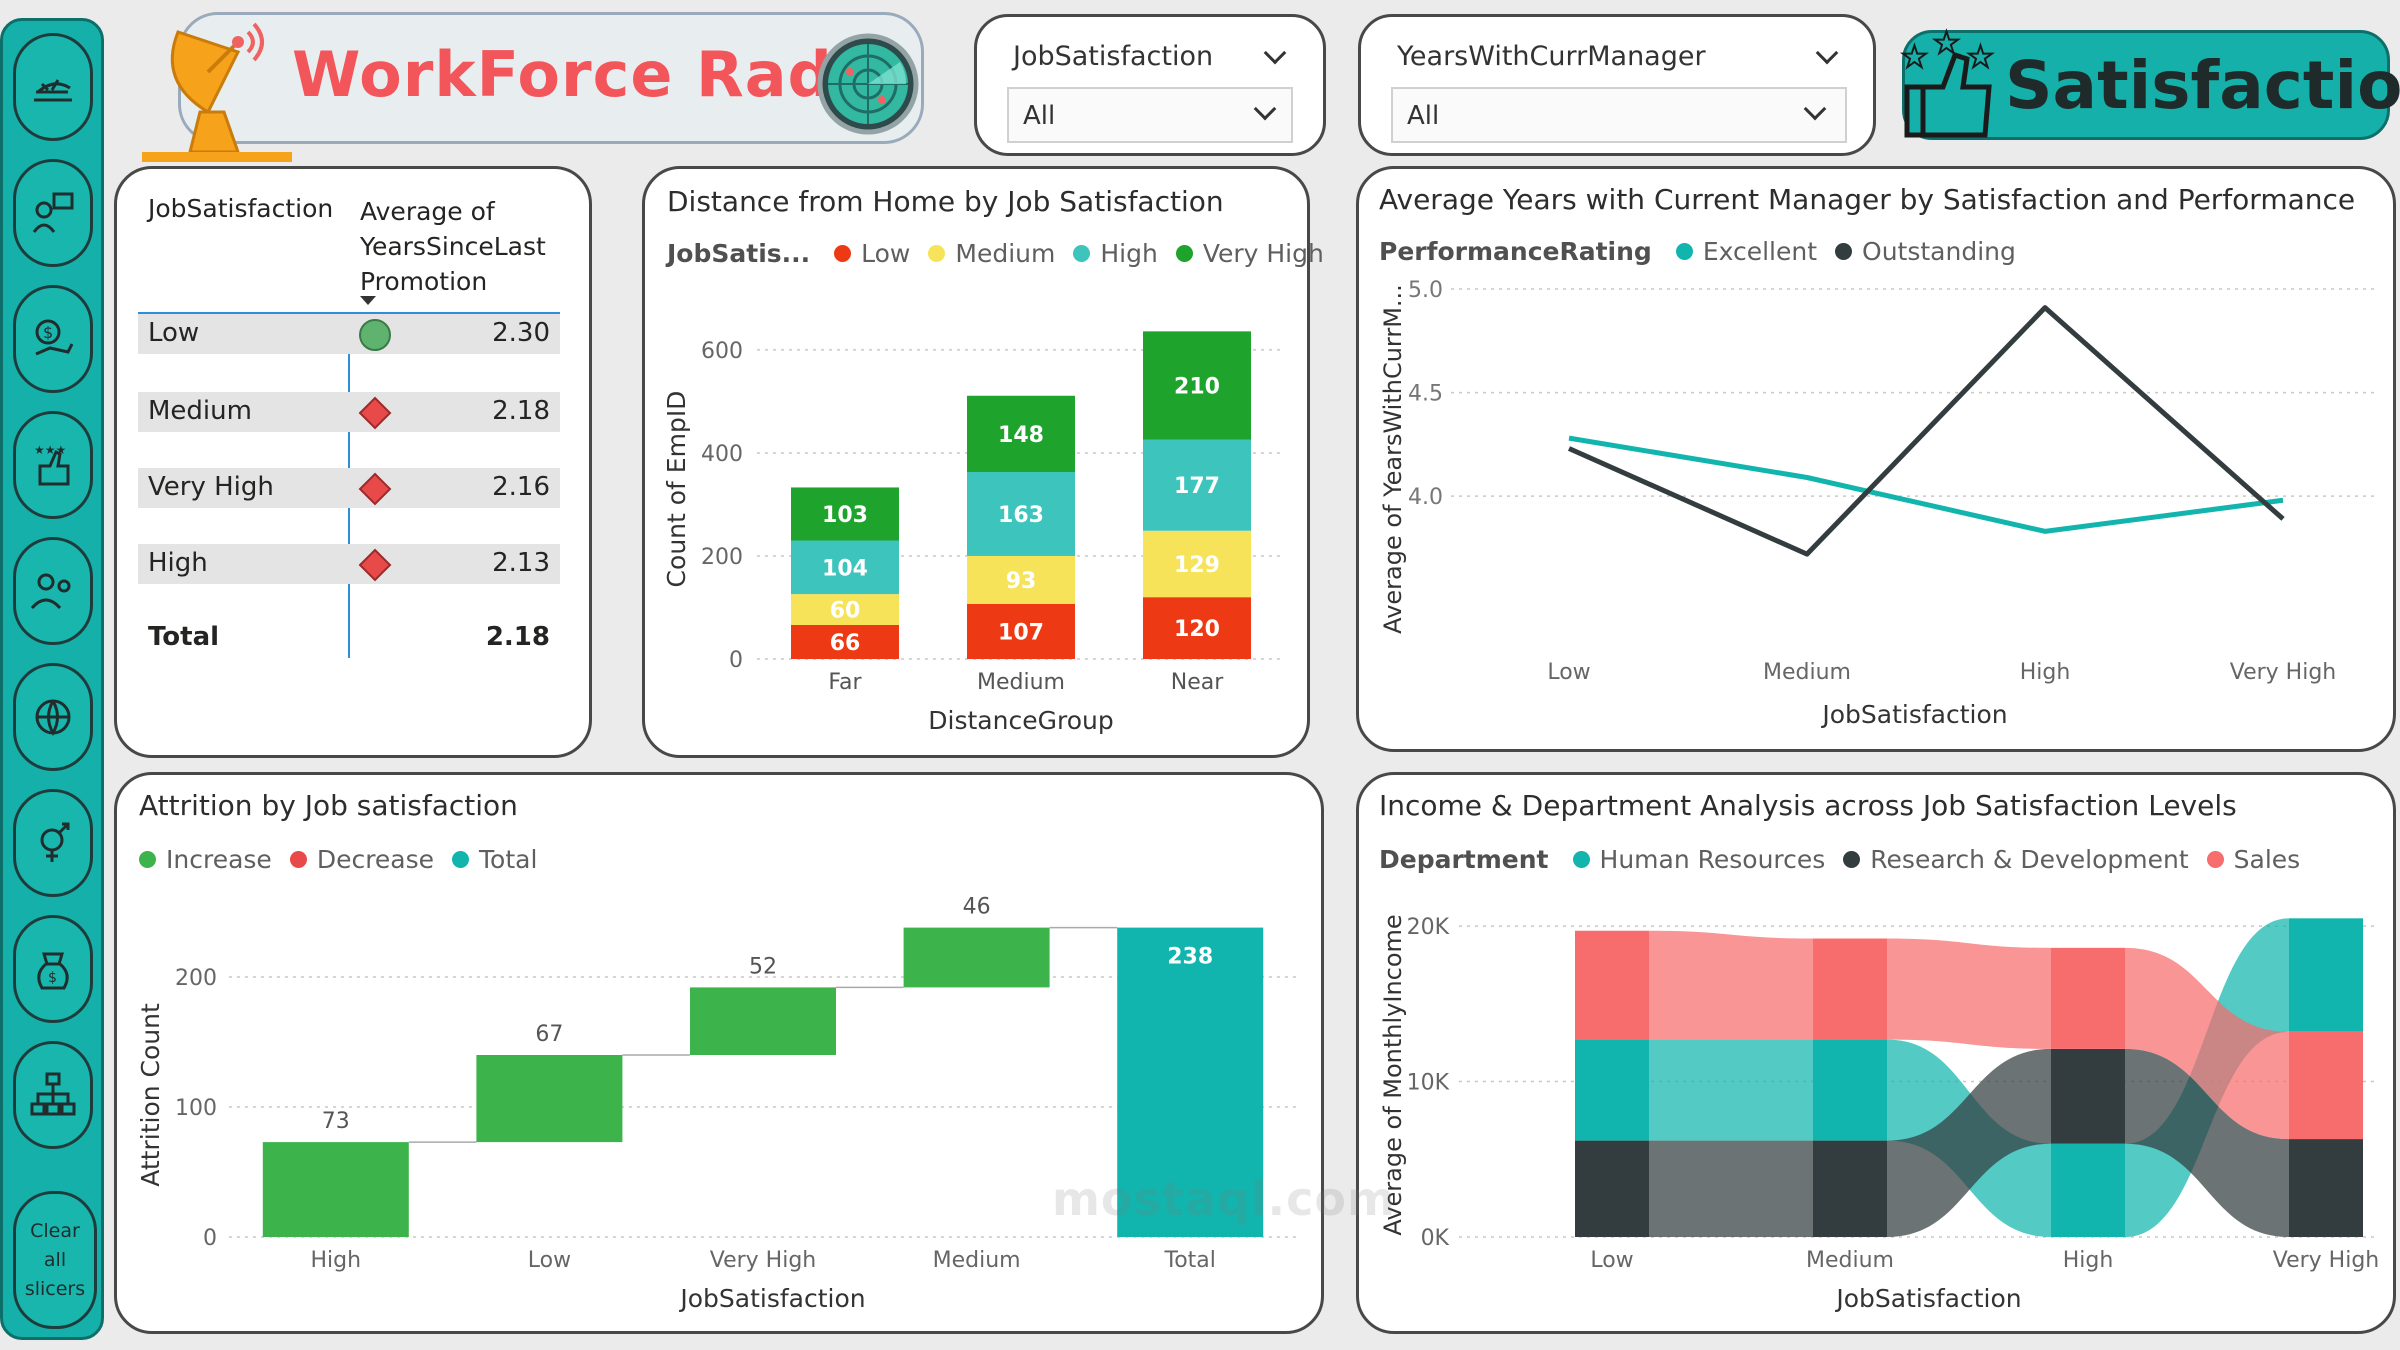 This screenshot has width=2400, height=1350. Describe the element at coordinates (53, 717) in the screenshot. I see `nav-global-button` at that location.